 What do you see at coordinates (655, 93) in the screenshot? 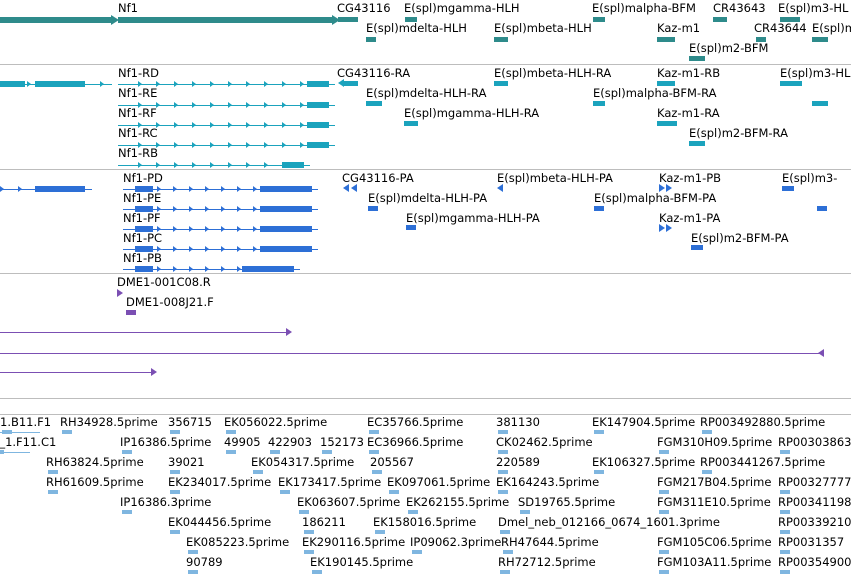
I see `transcript-label: E(spl)malpha-BFM-RA` at bounding box center [655, 93].